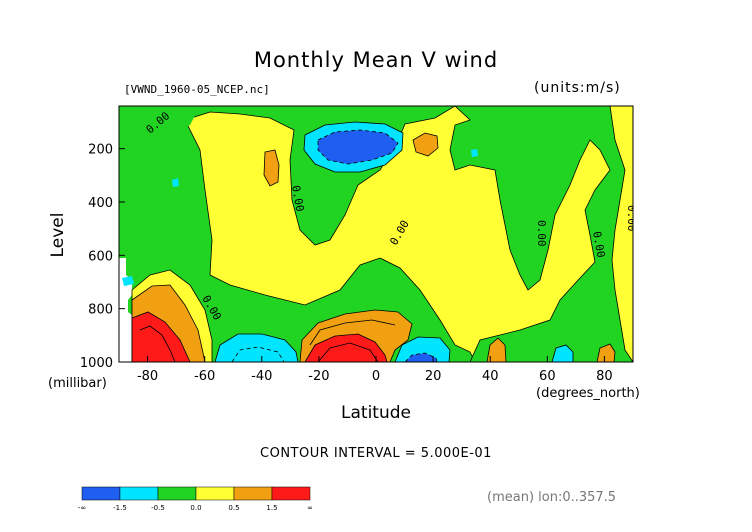 The image size is (752, 532). What do you see at coordinates (376, 413) in the screenshot?
I see `x-axis-title: Latitude` at bounding box center [376, 413].